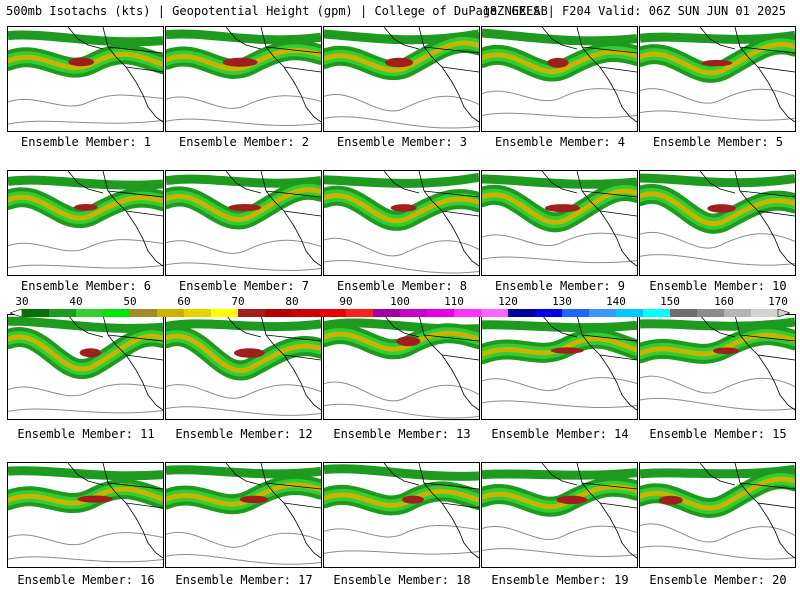 The image size is (800, 600). Describe the element at coordinates (560, 286) in the screenshot. I see `ensemble-member-label: Ensemble Member: 9` at that location.